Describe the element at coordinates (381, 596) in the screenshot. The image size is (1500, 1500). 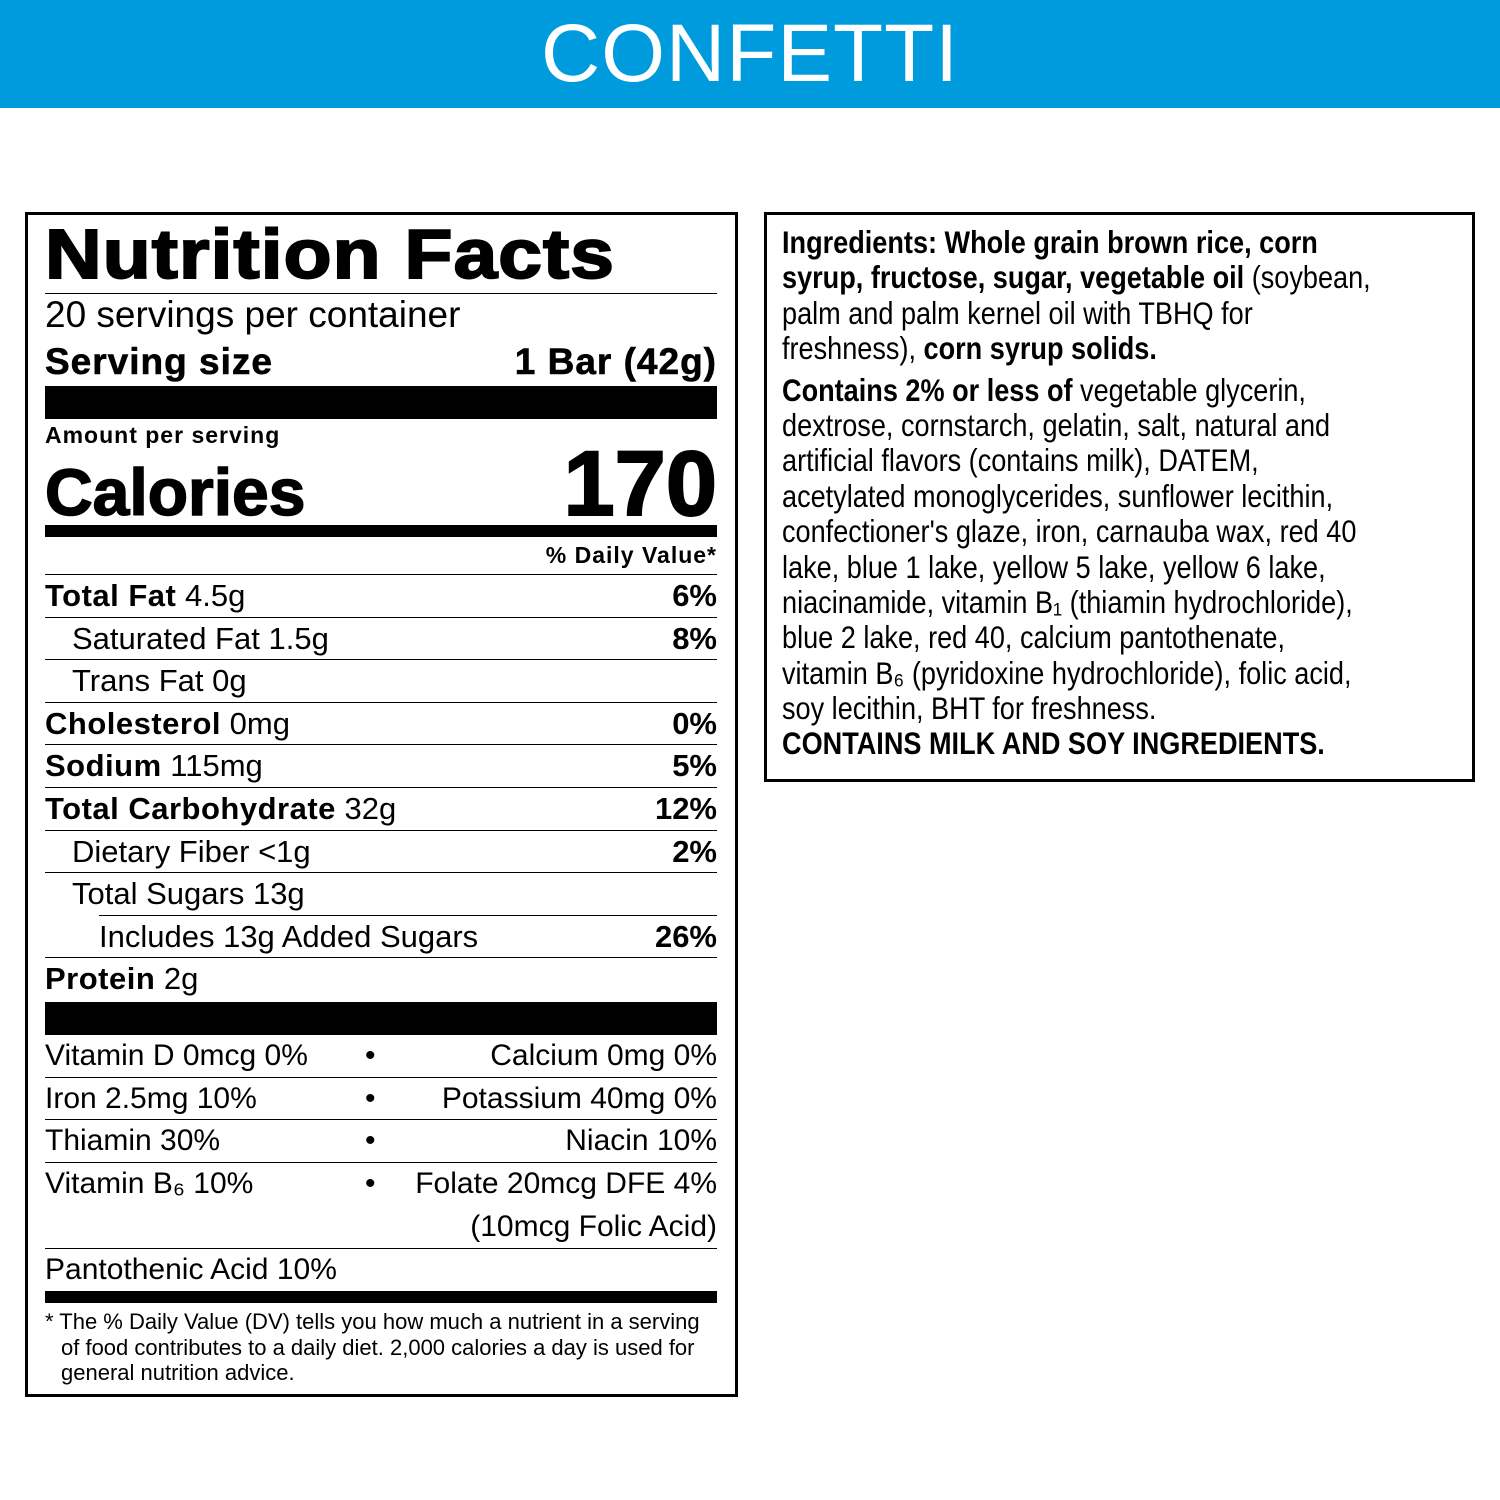
I see `nutrient-row: Total Fat 4.5g 6%` at that location.